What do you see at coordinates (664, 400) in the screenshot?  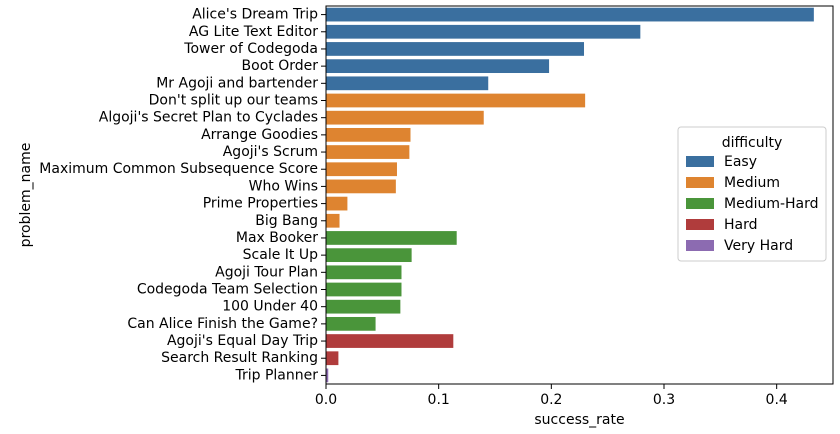 I see `x-tick-label: 0.3` at bounding box center [664, 400].